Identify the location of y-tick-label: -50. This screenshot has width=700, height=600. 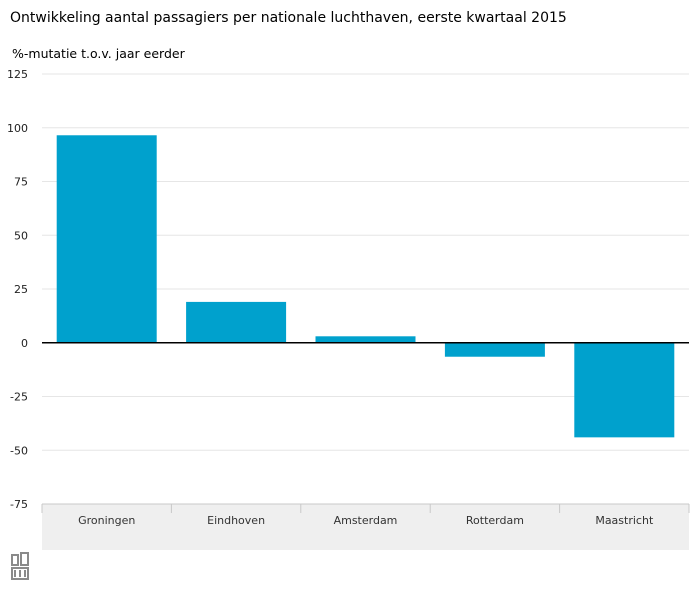
(19, 450).